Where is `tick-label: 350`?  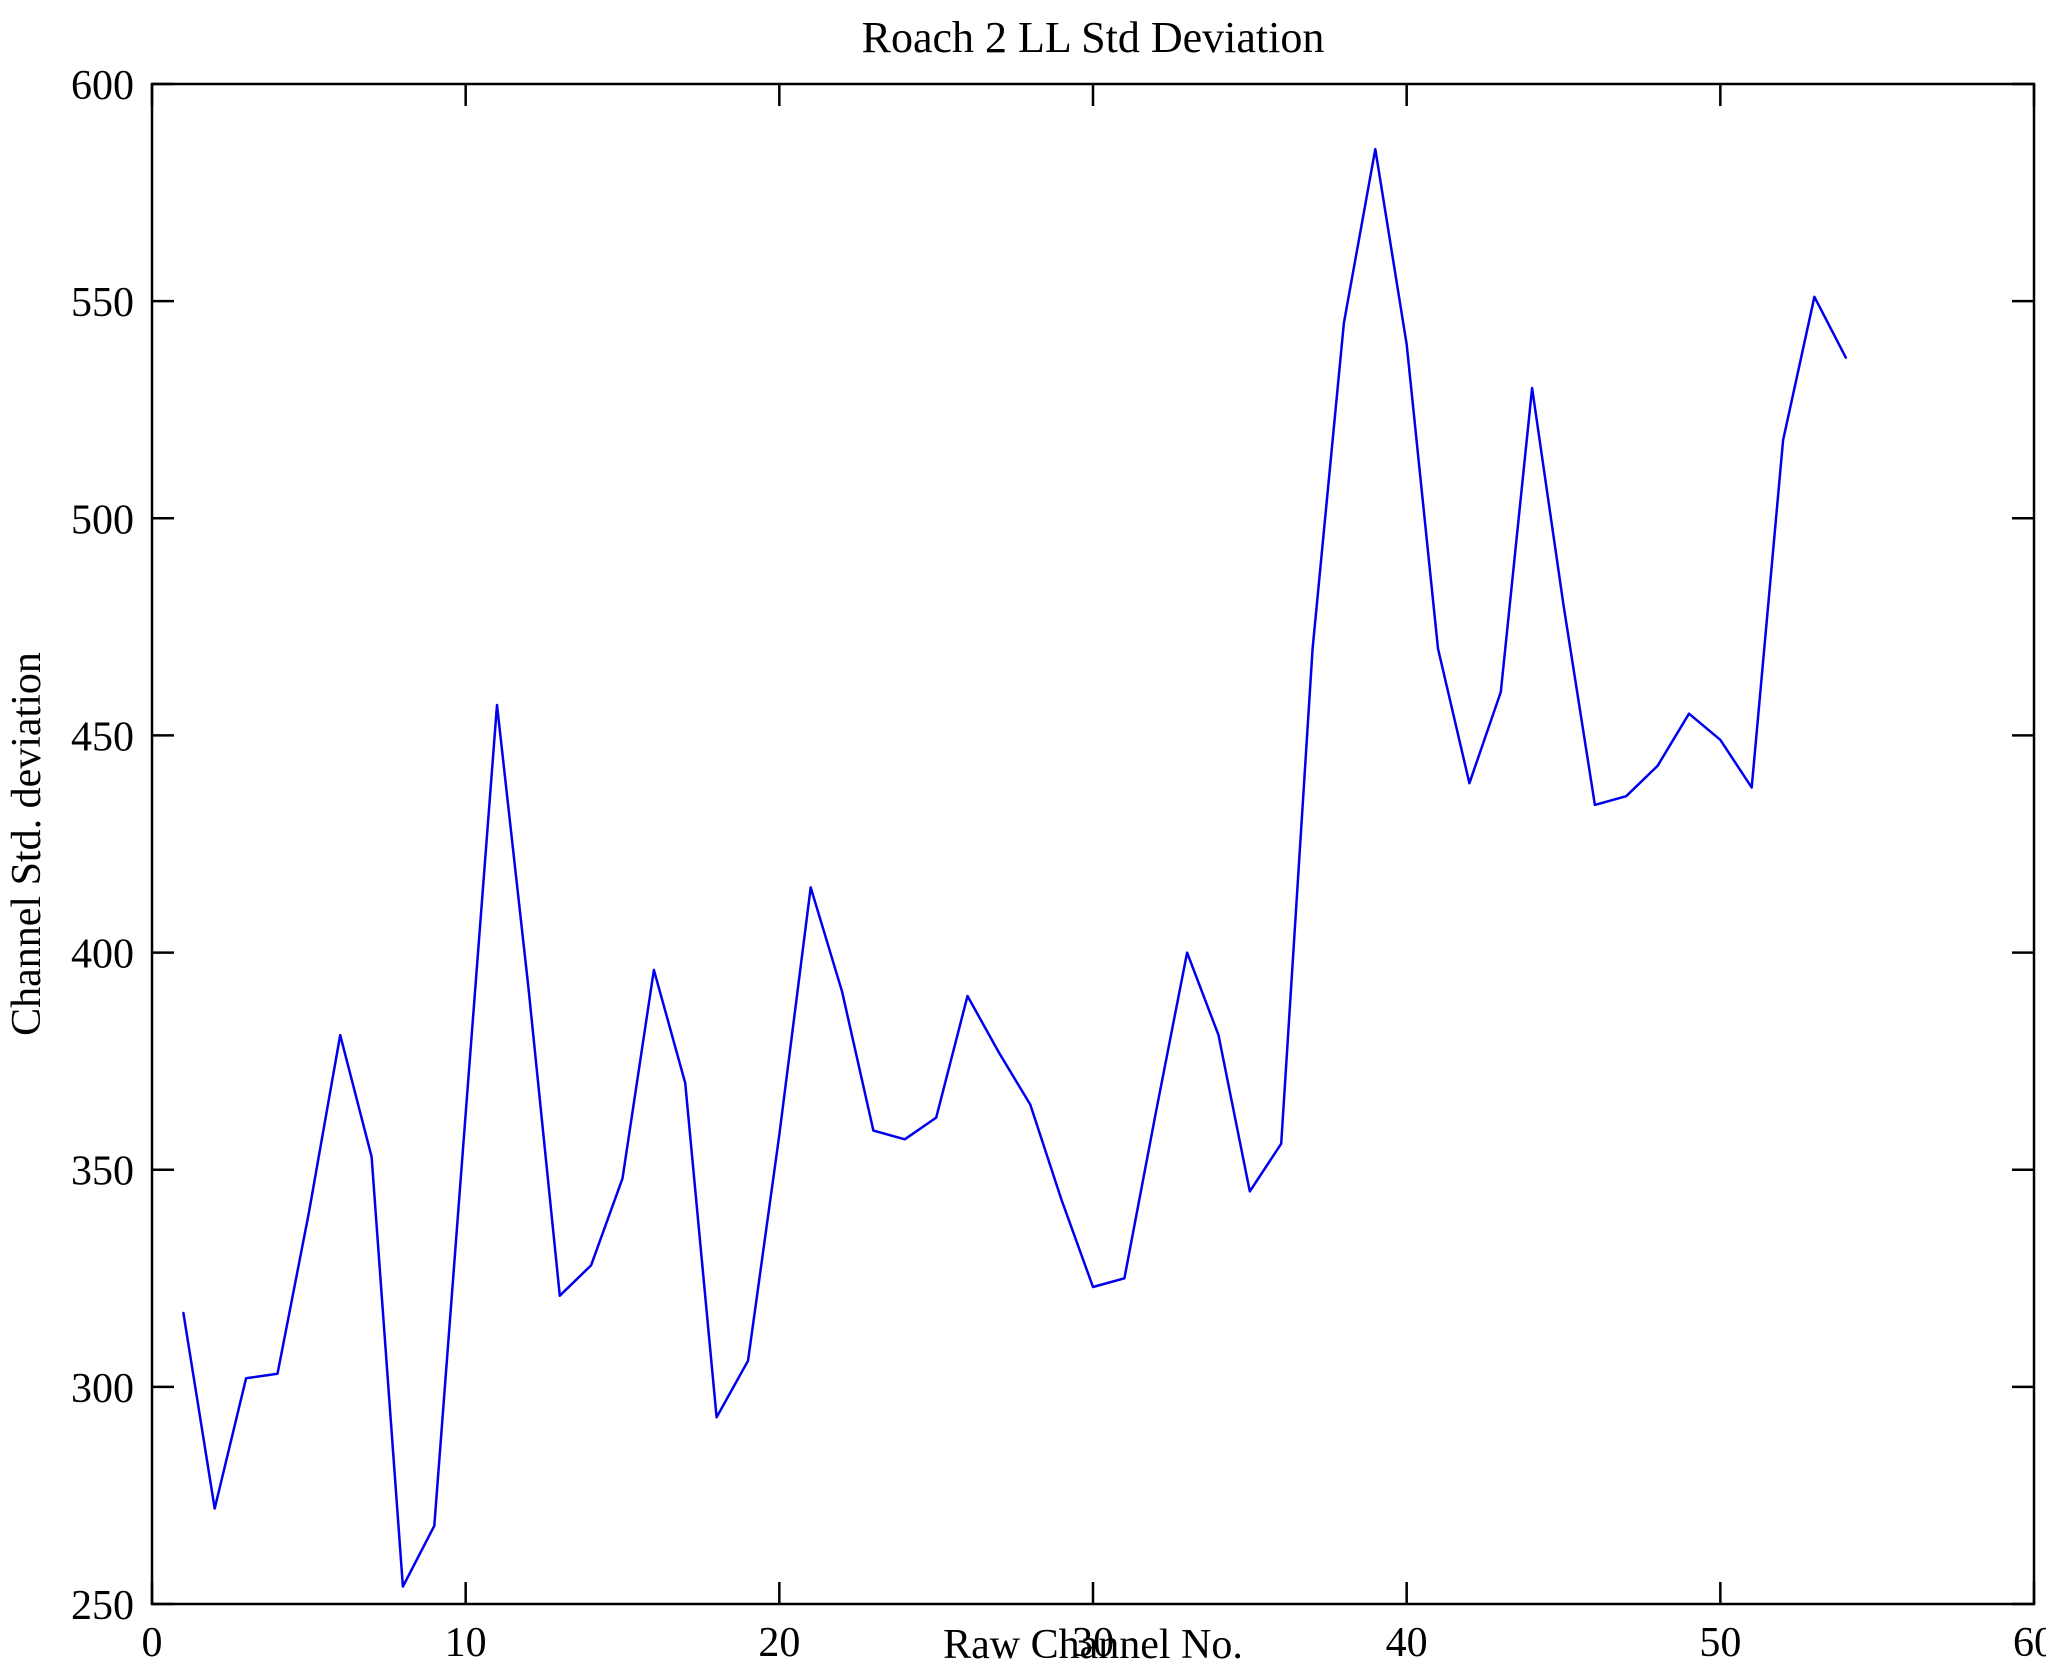
tick-label: 350 is located at coordinates (102, 1172).